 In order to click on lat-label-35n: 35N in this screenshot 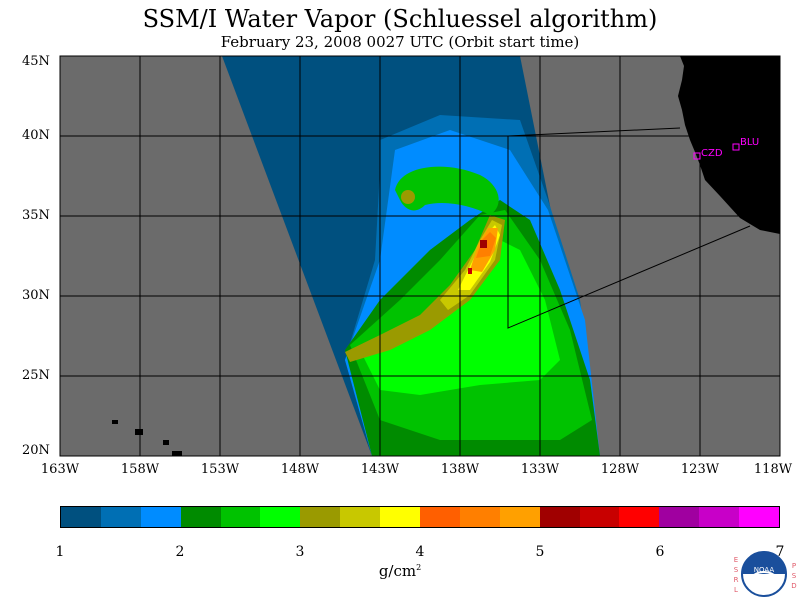, I will do `click(36, 215)`.